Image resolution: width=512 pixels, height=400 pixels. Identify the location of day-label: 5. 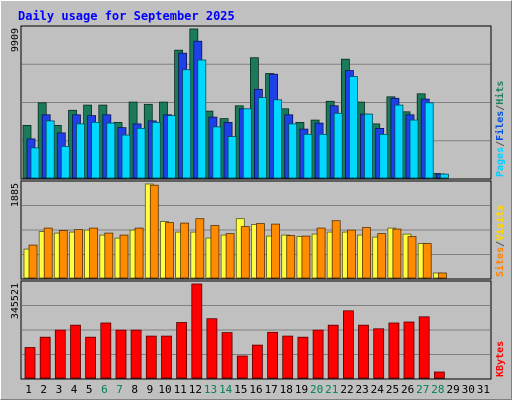
(89, 389).